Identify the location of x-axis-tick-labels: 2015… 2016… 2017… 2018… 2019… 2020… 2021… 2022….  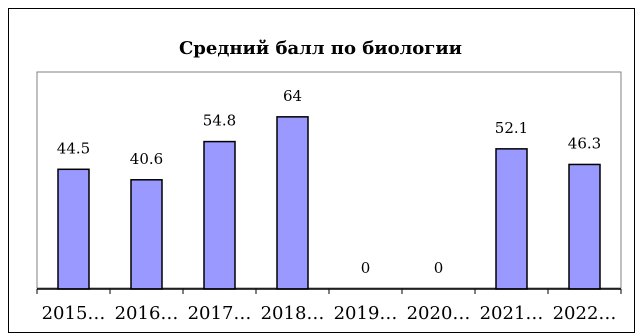
(329, 313).